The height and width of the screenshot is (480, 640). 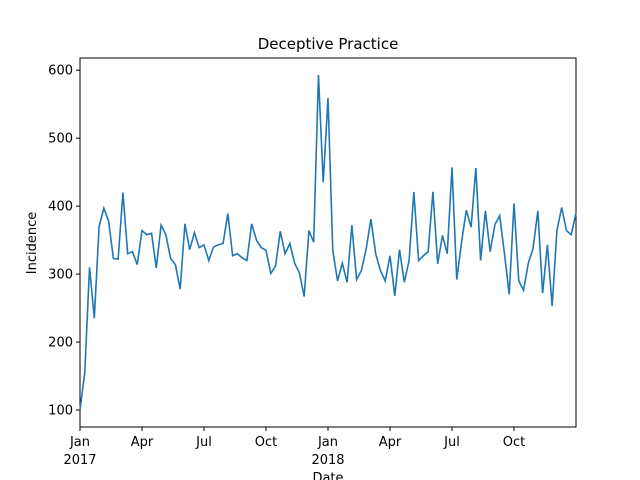 I want to click on y-tick-label: 600, so click(x=60, y=71).